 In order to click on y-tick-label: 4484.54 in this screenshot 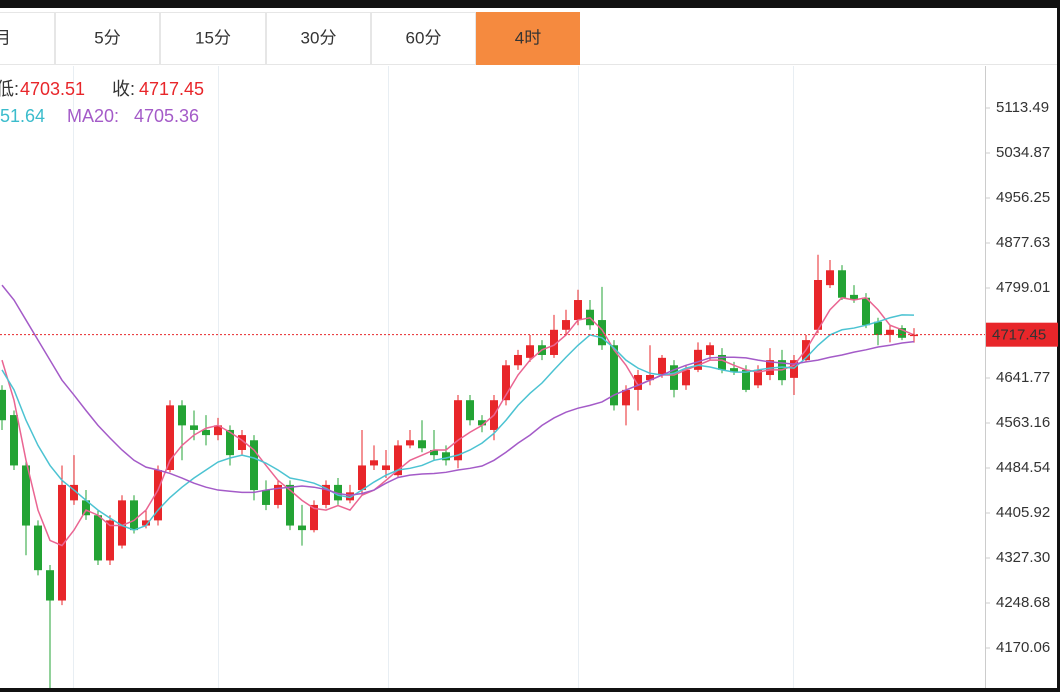, I will do `click(1023, 467)`.